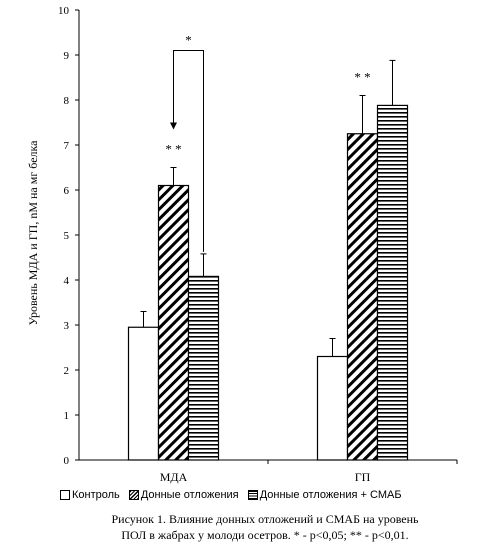  Describe the element at coordinates (65, 495) in the screenshot. I see `legend-swatch-control` at that location.